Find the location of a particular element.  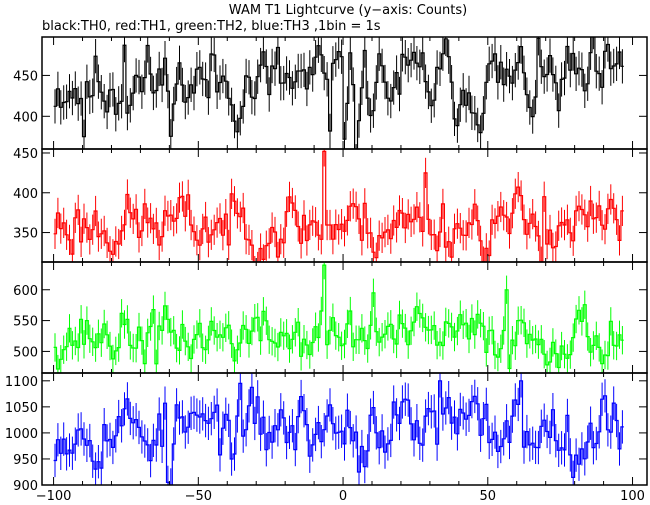

y-tick-label: 1050 is located at coordinates (21, 408).